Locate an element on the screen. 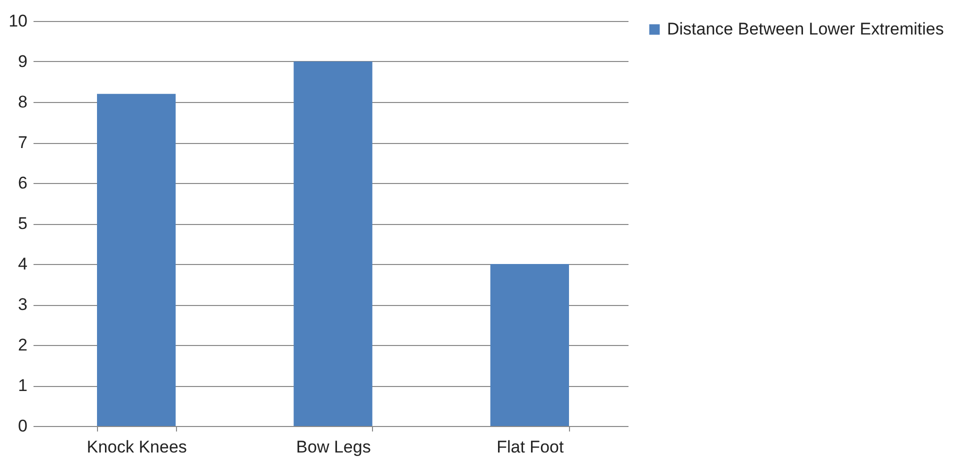 This screenshot has width=955, height=474. y-tick-label: 3 is located at coordinates (23, 304).